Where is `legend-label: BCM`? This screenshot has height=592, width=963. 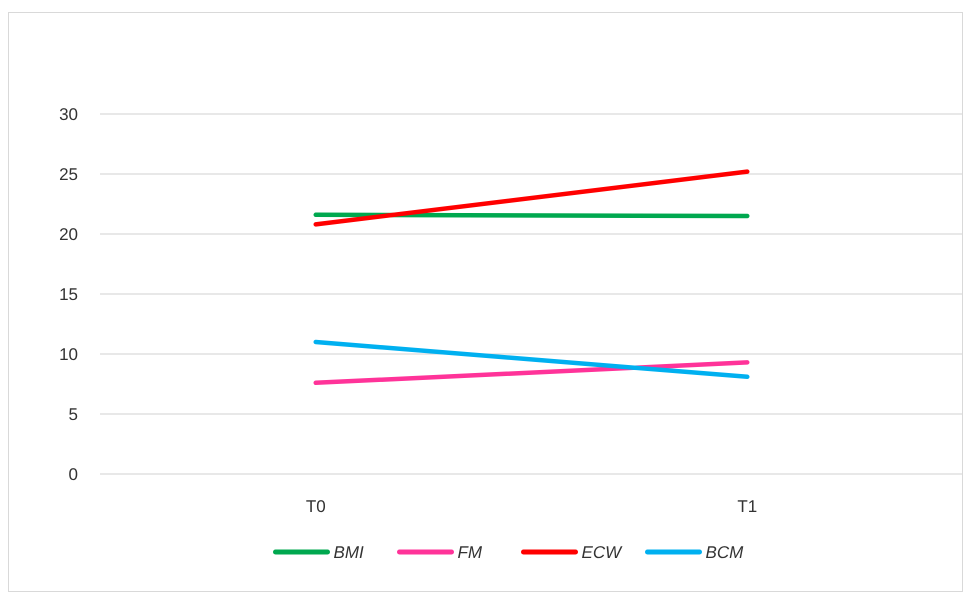 legend-label: BCM is located at coordinates (725, 552).